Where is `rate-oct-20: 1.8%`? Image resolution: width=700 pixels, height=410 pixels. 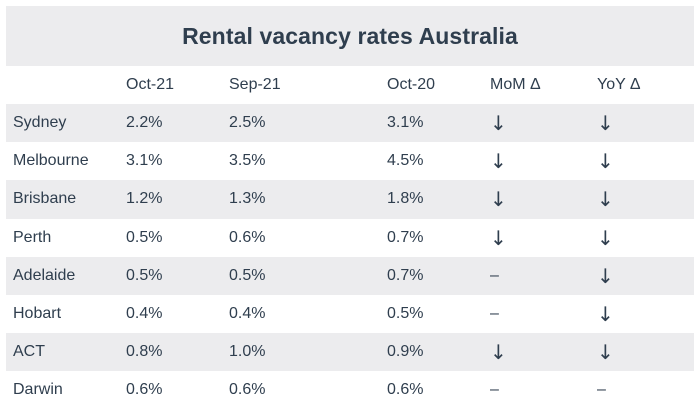 rate-oct-20: 1.8% is located at coordinates (405, 199).